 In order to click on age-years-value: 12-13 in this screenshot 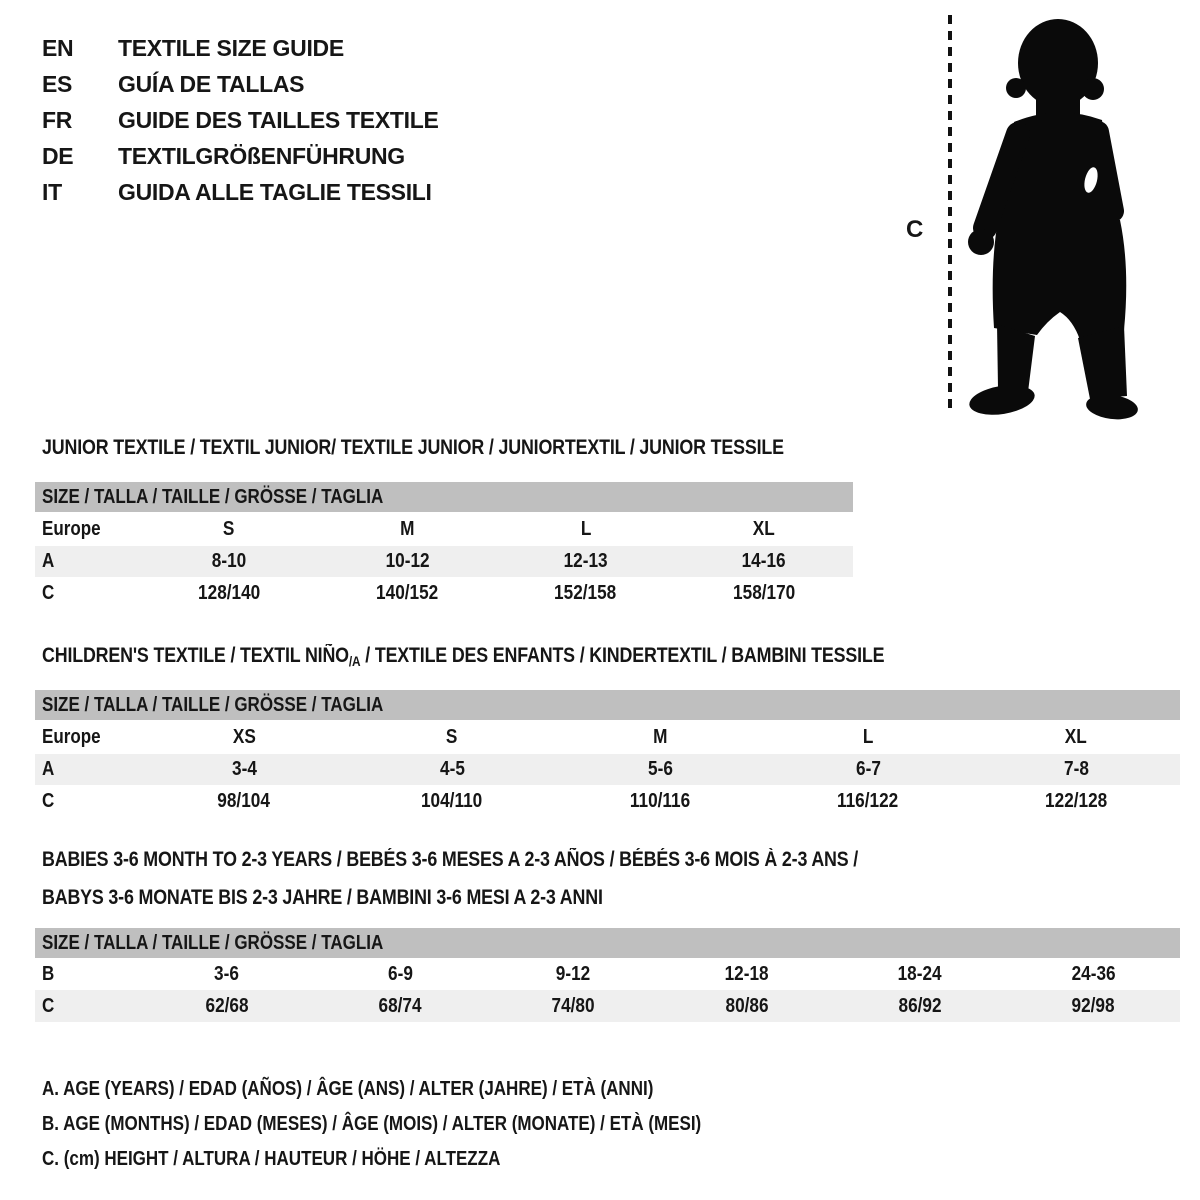, I will do `click(585, 561)`.